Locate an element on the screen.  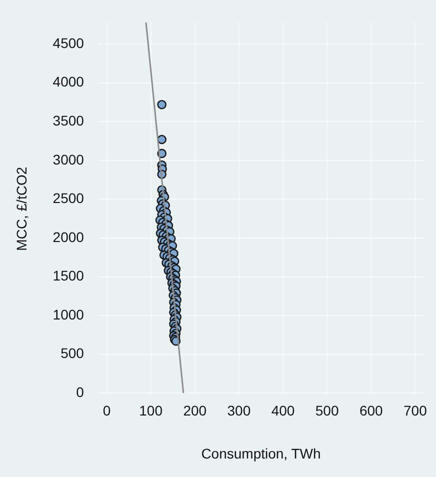
y-tick-label: 4500 is located at coordinates (68, 42).